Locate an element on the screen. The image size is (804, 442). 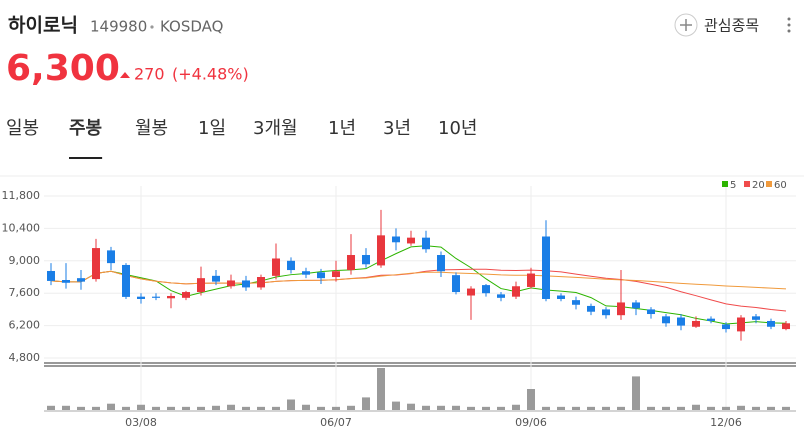
tab: 월봉 is located at coordinates (151, 128).